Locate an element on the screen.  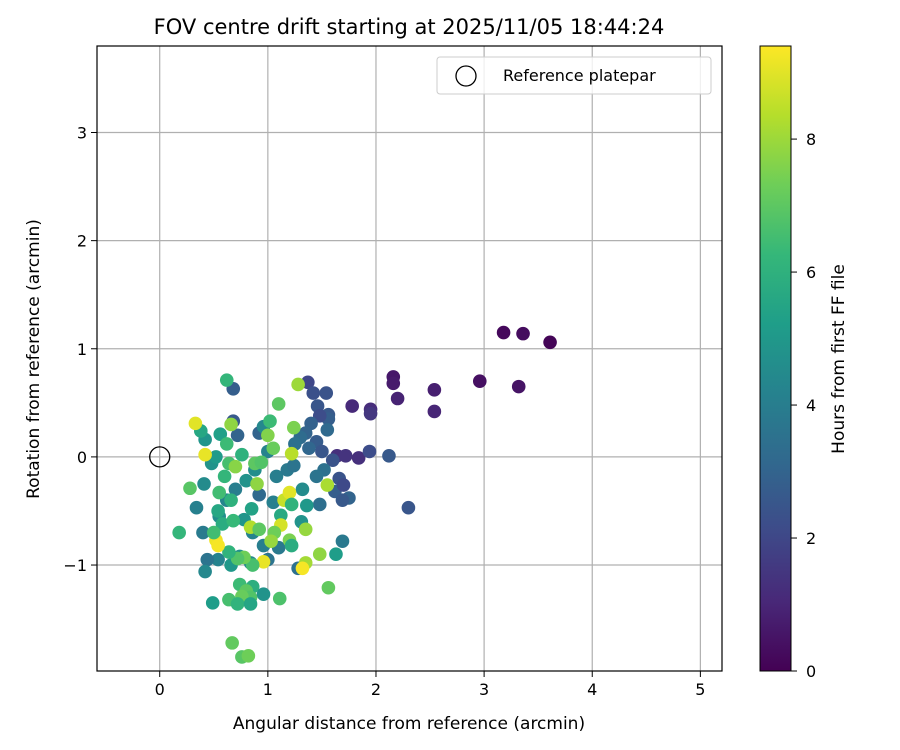
legend-box is located at coordinates (574, 75).